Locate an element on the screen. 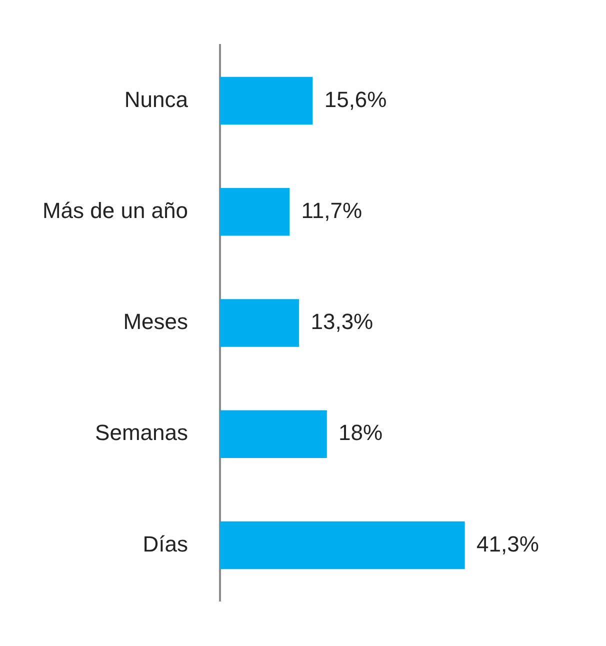 The width and height of the screenshot is (606, 646). data-label: 13,3% is located at coordinates (342, 321).